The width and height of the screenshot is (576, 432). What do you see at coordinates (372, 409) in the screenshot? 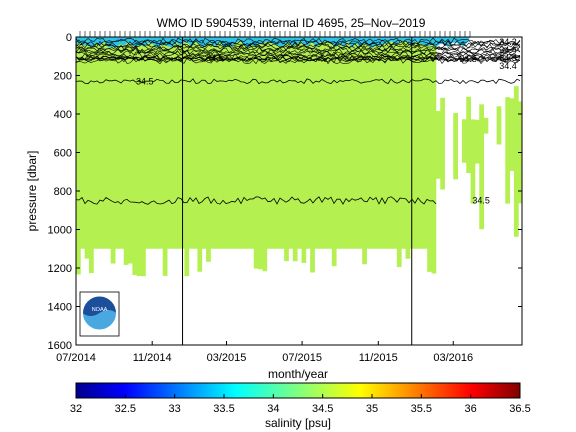
I see `colorbar-tick-label: 35` at bounding box center [372, 409].